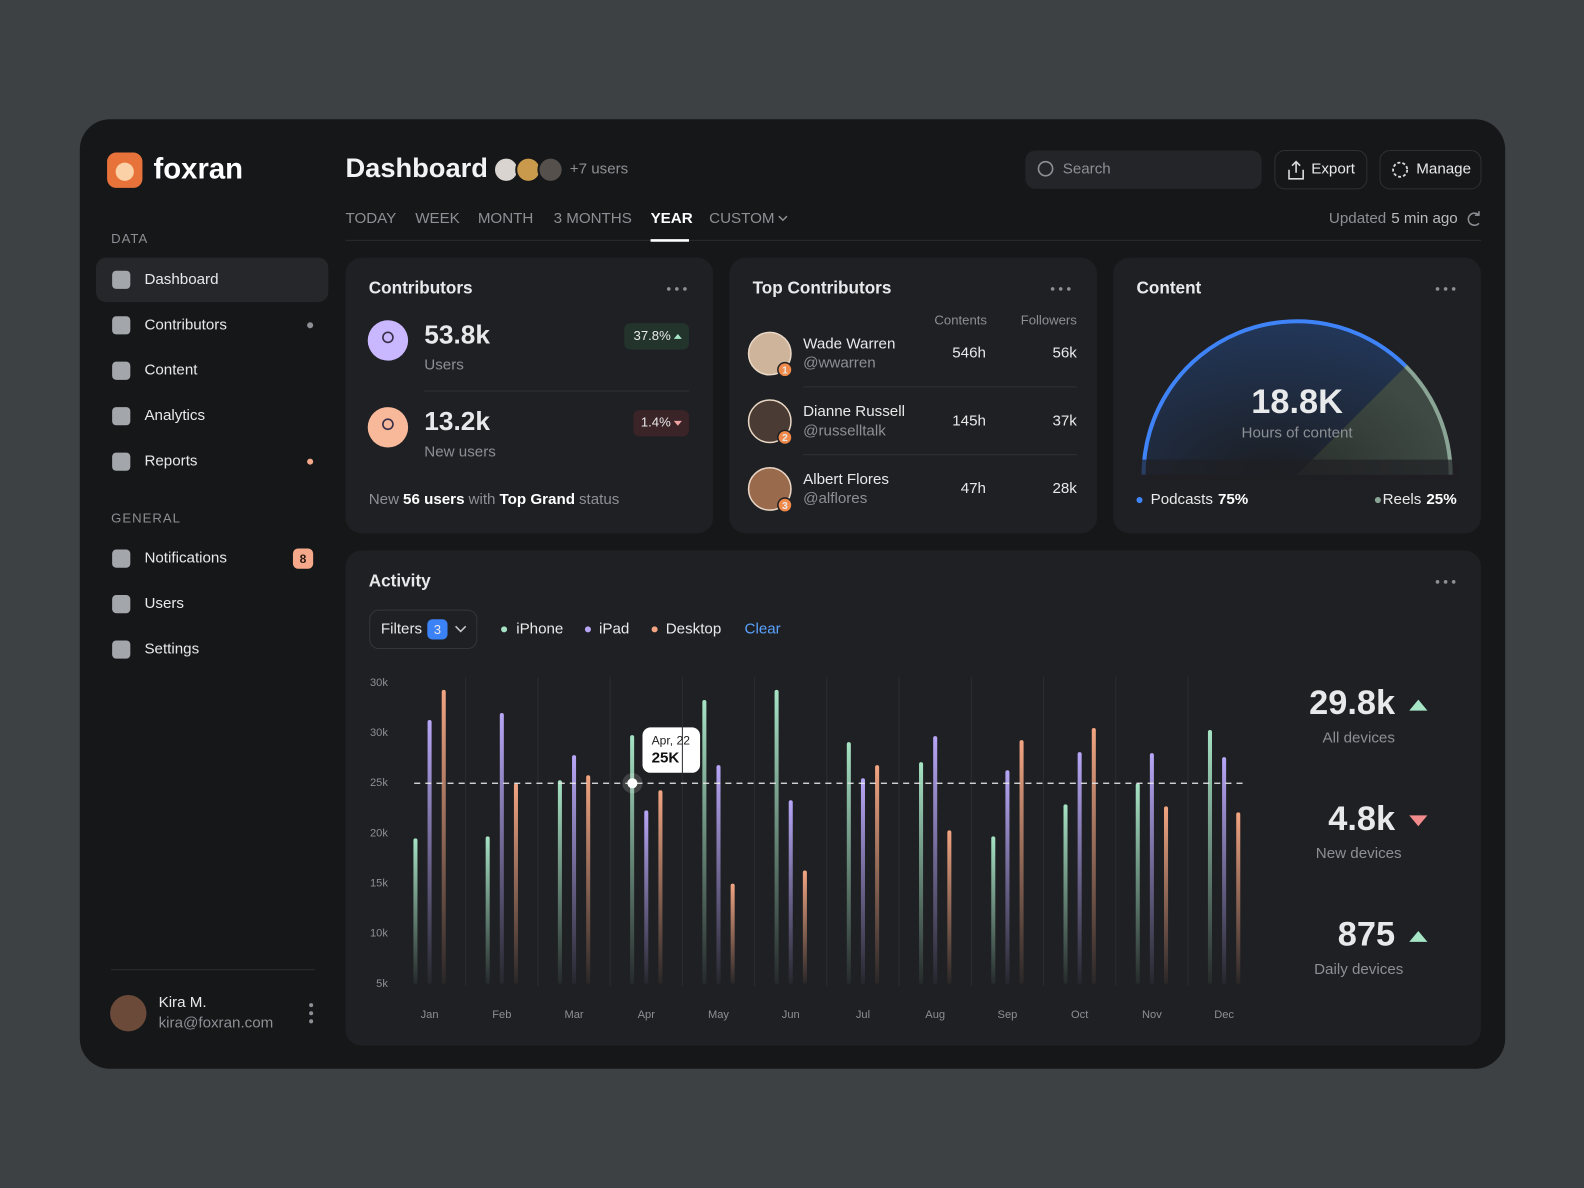  What do you see at coordinates (863, 1015) in the screenshot?
I see `x-tick-label: Jul` at bounding box center [863, 1015].